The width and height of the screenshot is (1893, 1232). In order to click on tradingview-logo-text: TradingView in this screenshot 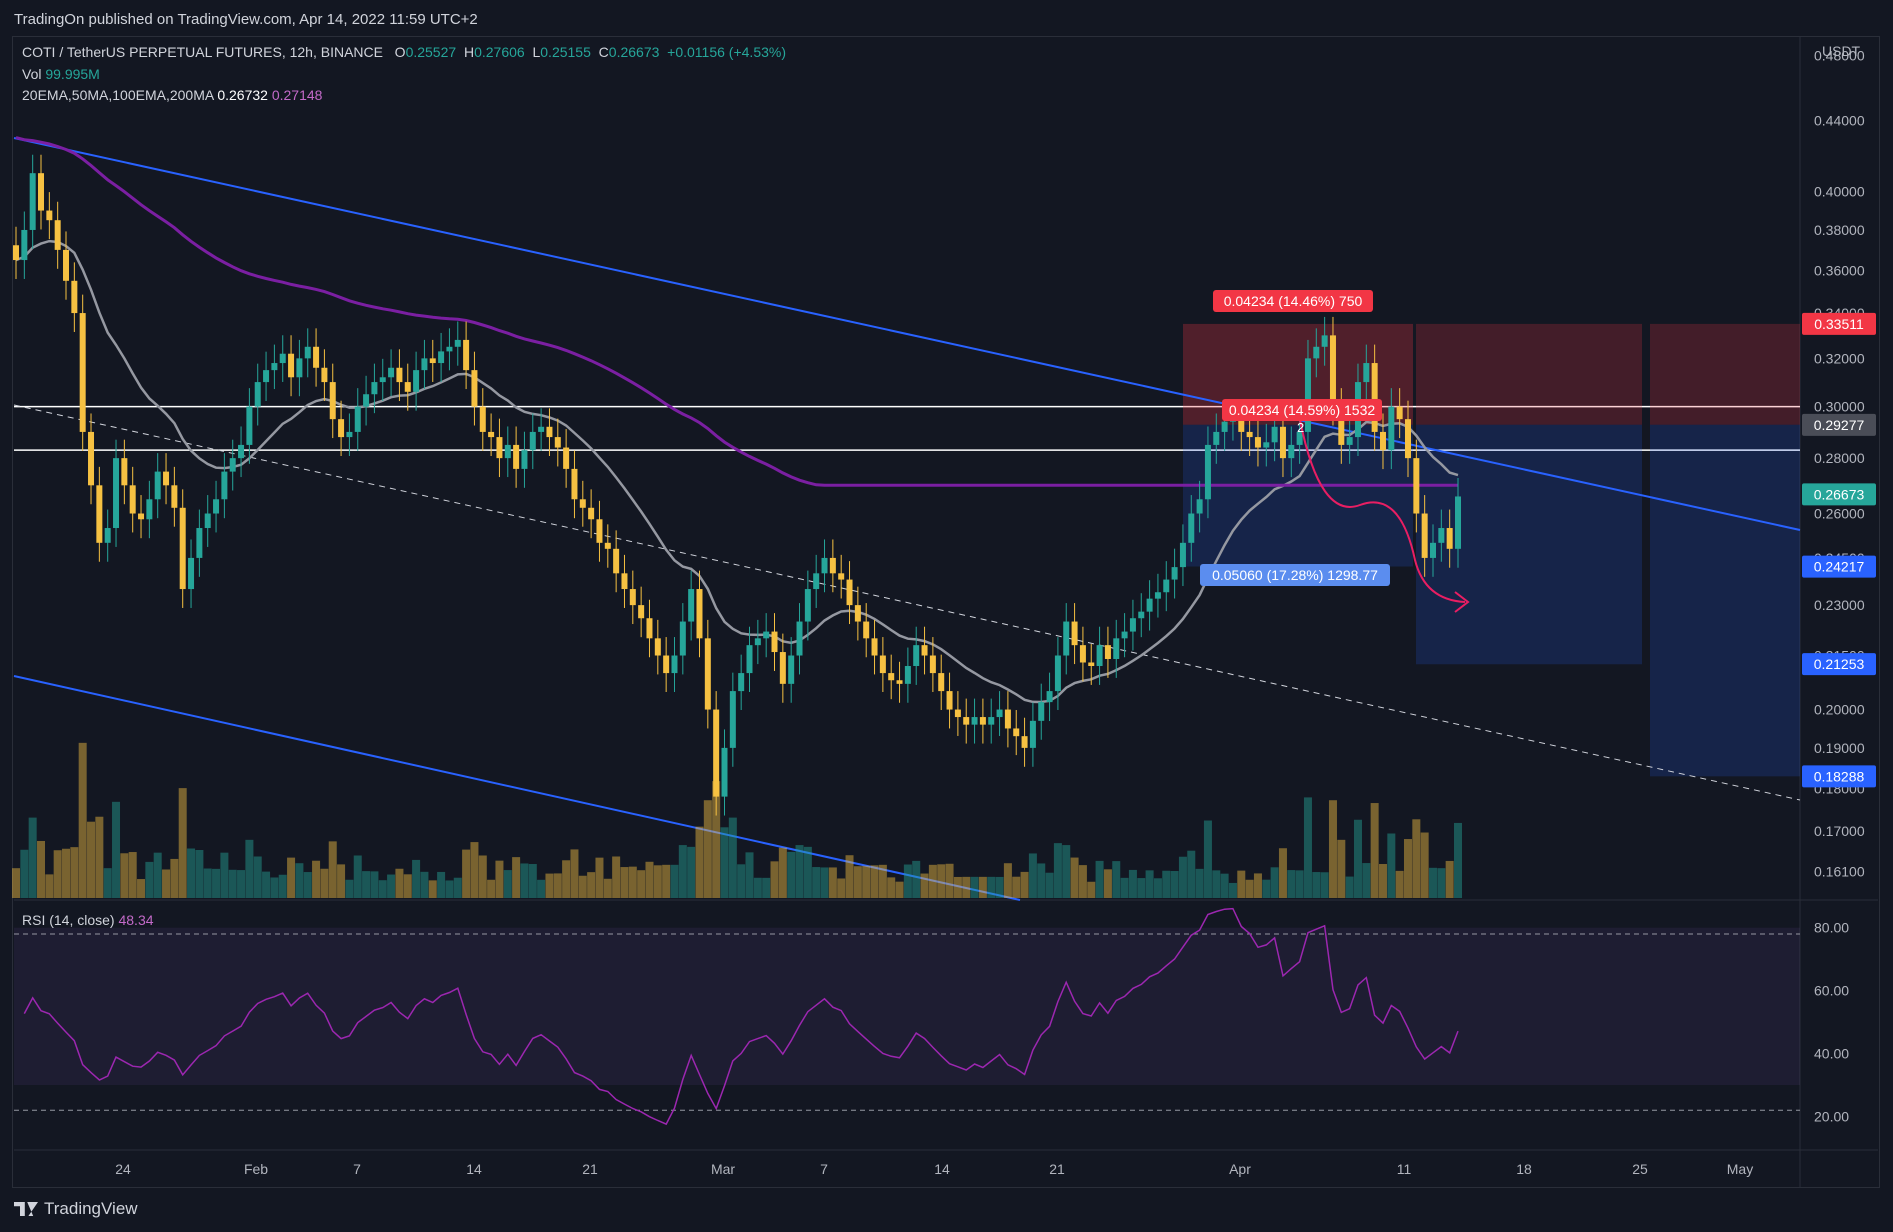, I will do `click(91, 1208)`.